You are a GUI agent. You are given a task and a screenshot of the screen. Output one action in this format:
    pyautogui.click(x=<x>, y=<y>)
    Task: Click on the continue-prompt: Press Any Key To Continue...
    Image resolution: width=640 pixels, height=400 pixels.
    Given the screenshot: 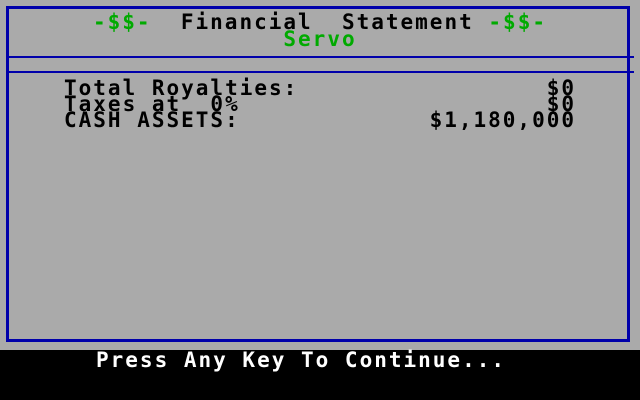 What is the action you would take?
    pyautogui.click(x=301, y=360)
    